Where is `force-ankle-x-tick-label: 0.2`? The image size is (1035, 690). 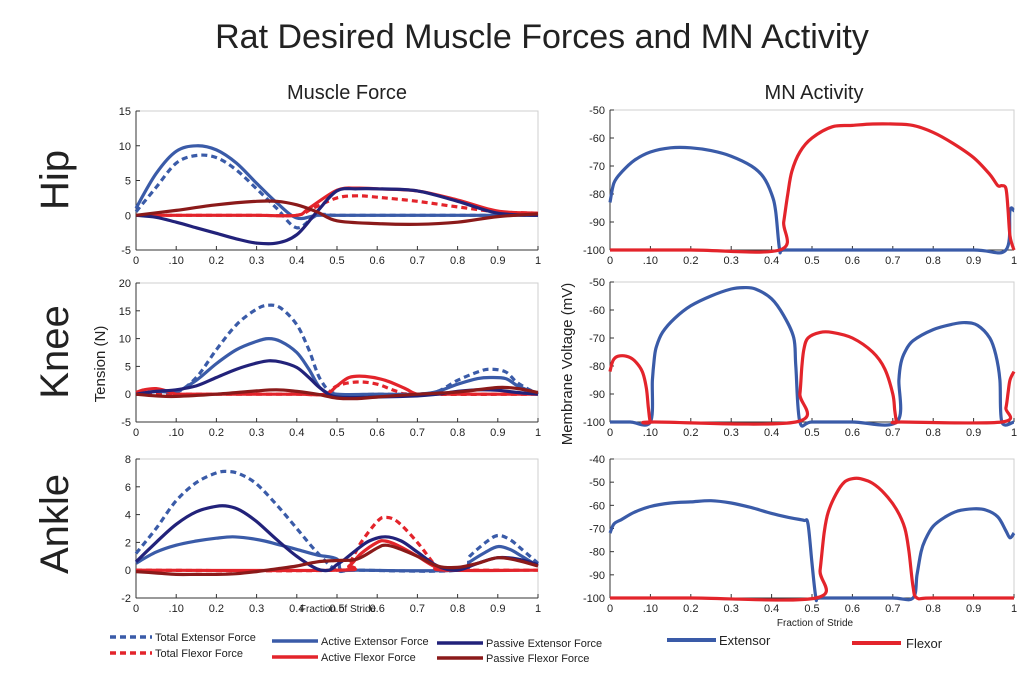 force-ankle-x-tick-label: 0.2 is located at coordinates (216, 609).